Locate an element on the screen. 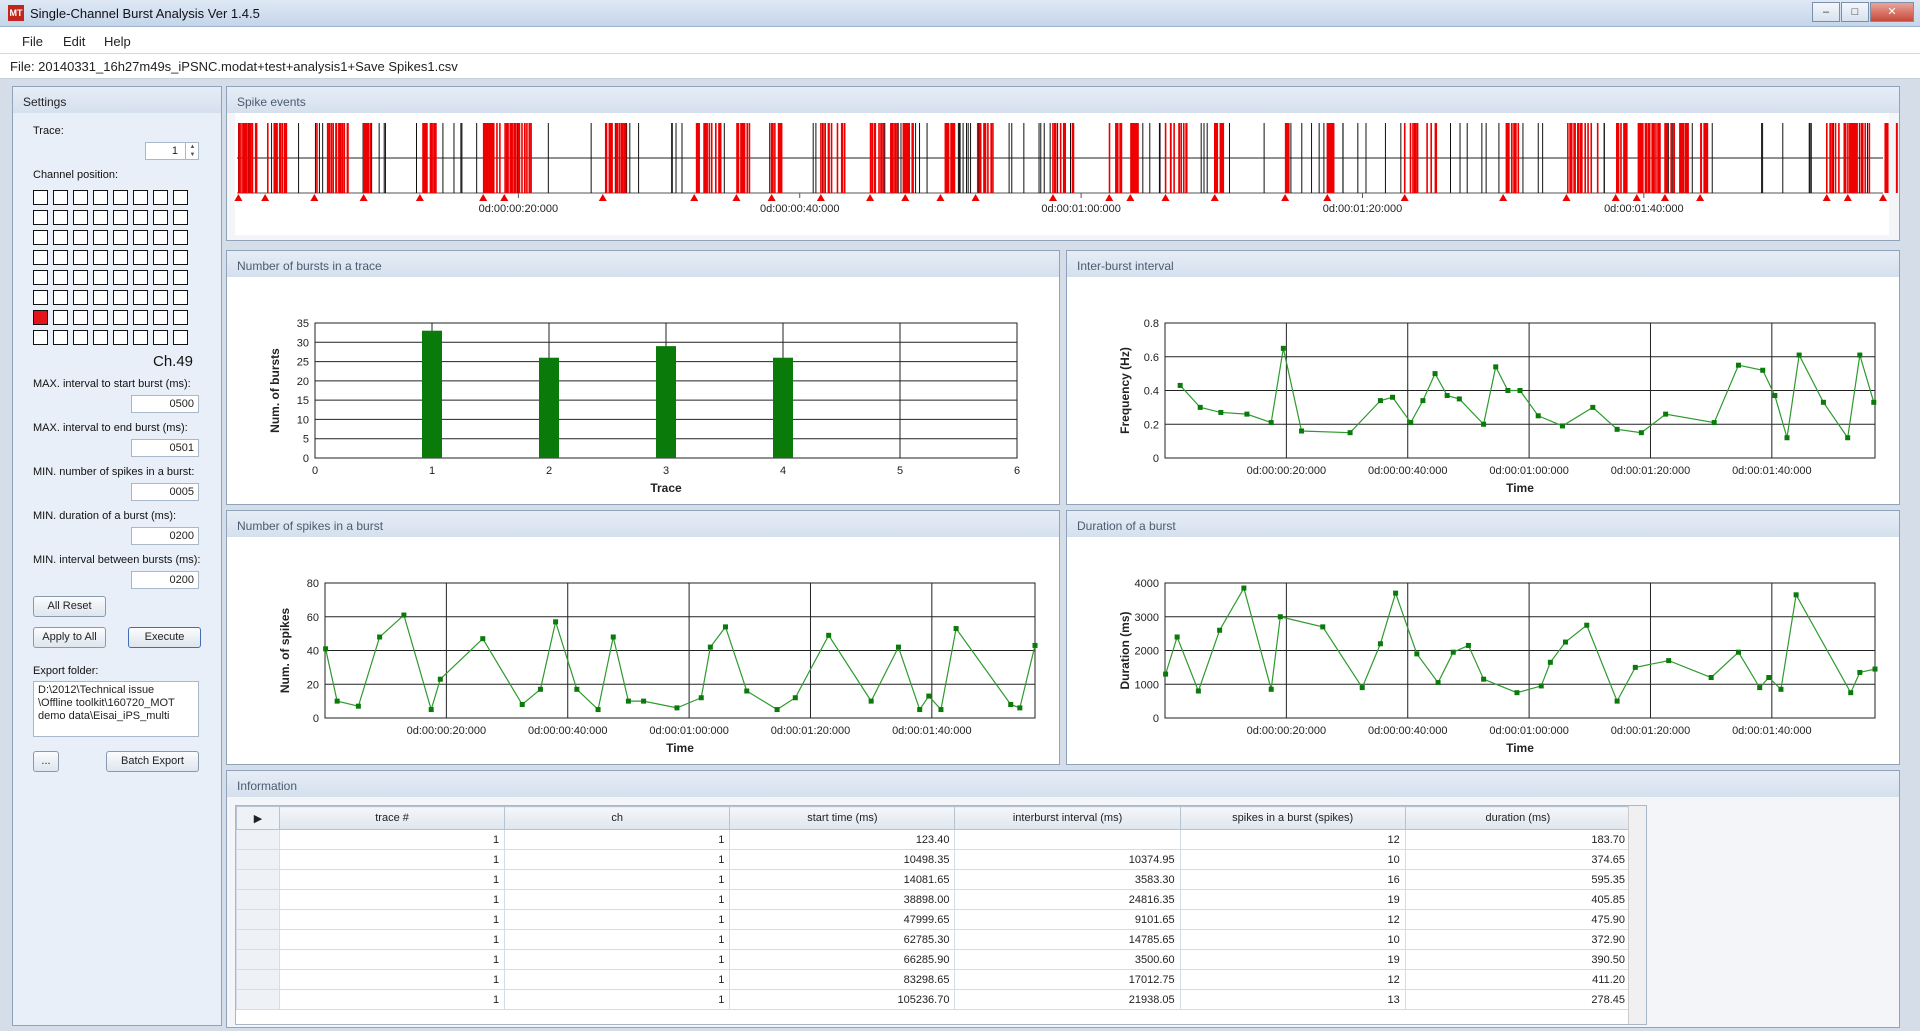 This screenshot has width=1920, height=1031. column-header: interburst interval (ms) is located at coordinates (1067, 818).